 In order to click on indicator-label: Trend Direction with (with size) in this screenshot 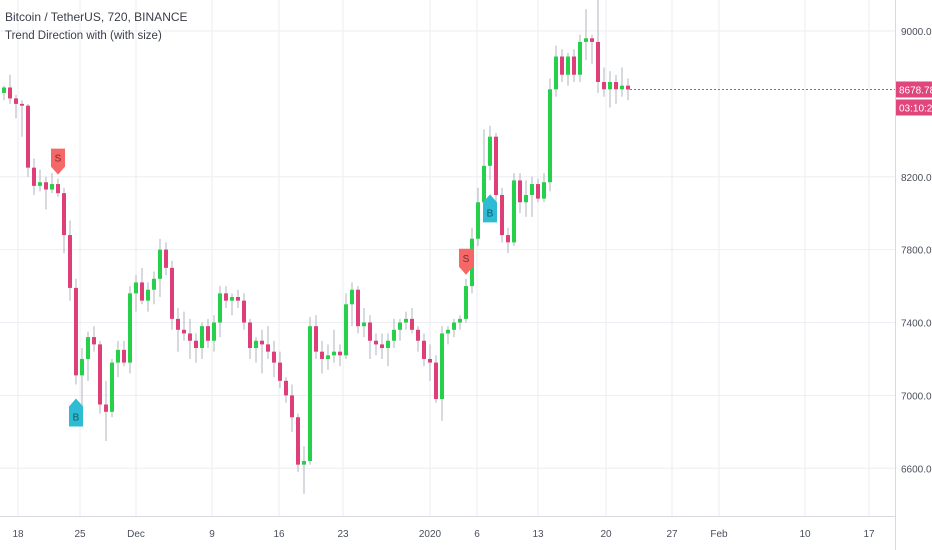, I will do `click(83, 36)`.